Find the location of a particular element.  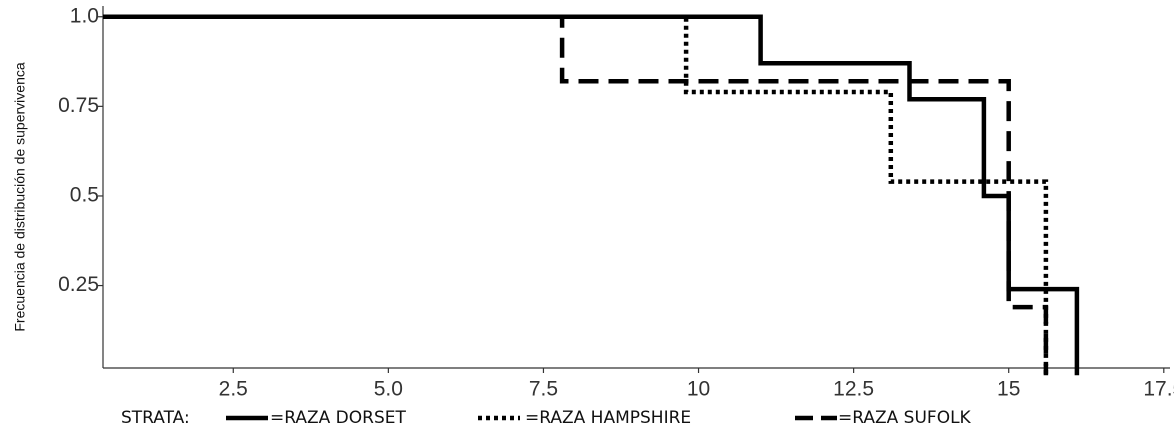

legend-title: STRATA: is located at coordinates (155, 418).